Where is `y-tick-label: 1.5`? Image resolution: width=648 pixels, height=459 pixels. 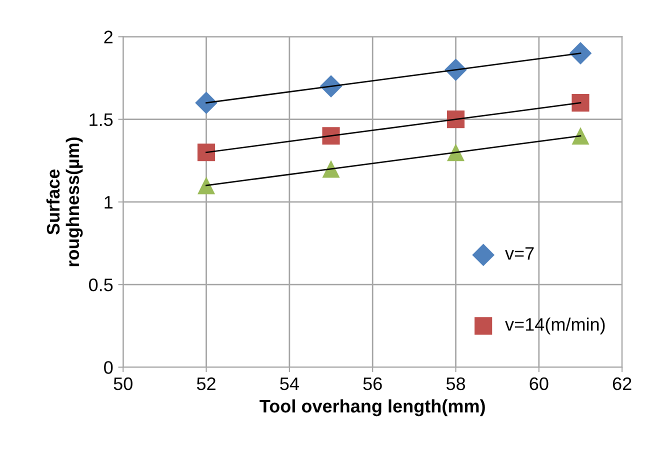
y-tick-label: 1.5 is located at coordinates (101, 119).